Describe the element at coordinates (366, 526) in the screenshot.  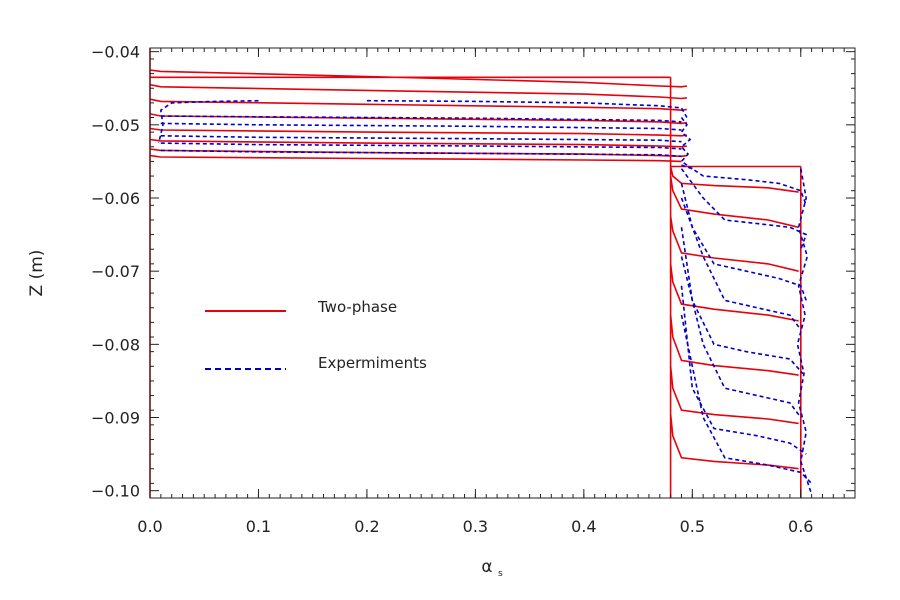
I see `x-tick-label: 0.2` at that location.